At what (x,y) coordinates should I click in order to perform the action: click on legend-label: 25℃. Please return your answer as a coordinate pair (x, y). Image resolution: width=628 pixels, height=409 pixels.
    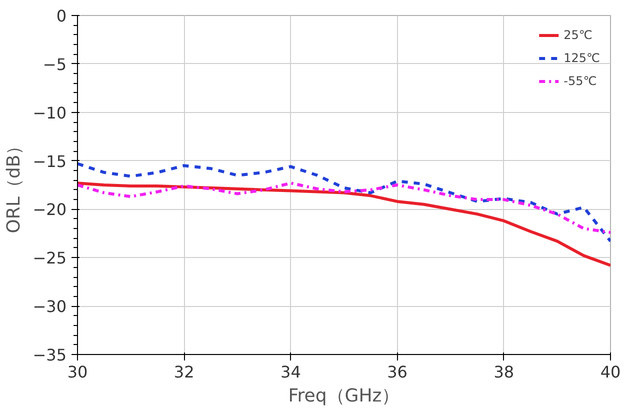
    Looking at the image, I should click on (578, 35).